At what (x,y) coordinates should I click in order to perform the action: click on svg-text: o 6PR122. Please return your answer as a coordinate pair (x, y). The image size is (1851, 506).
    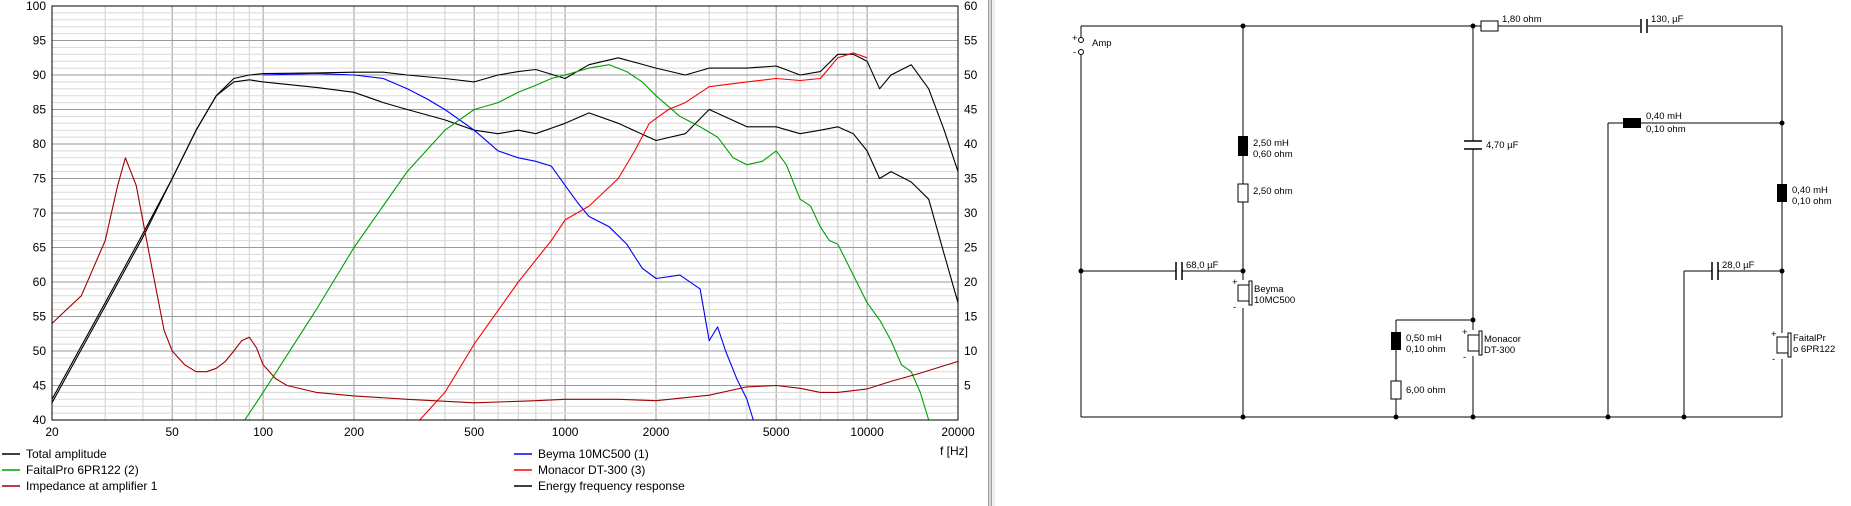
    Looking at the image, I should click on (1814, 349).